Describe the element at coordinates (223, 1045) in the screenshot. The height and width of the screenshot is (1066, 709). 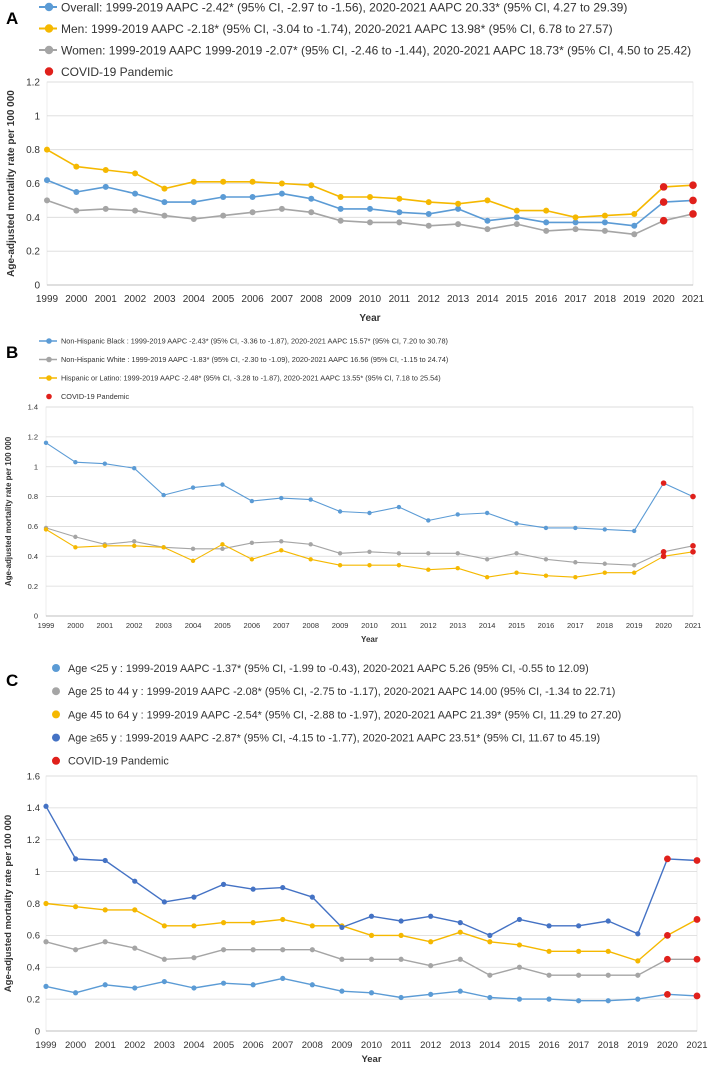
I see `x-tick-label: 2005` at that location.